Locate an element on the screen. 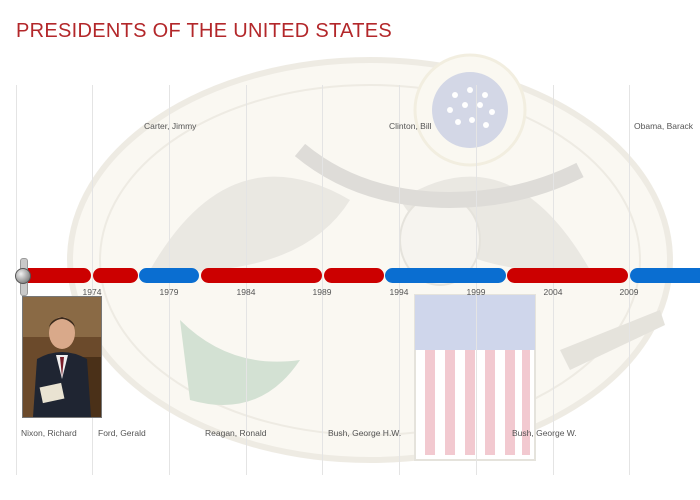 Image resolution: width=700 pixels, height=500 pixels. term-segment-clinton is located at coordinates (445, 275).